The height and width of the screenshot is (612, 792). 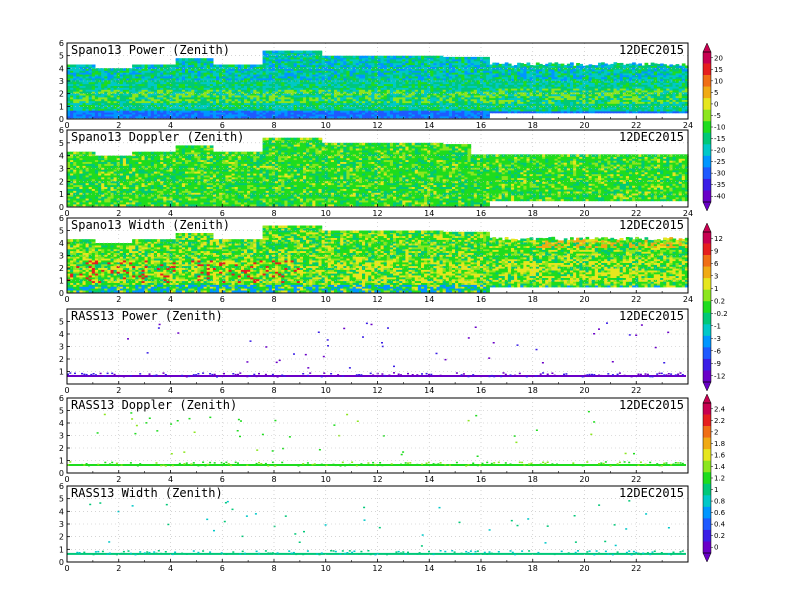 I want to click on colorbar-label: 5, so click(x=716, y=93).